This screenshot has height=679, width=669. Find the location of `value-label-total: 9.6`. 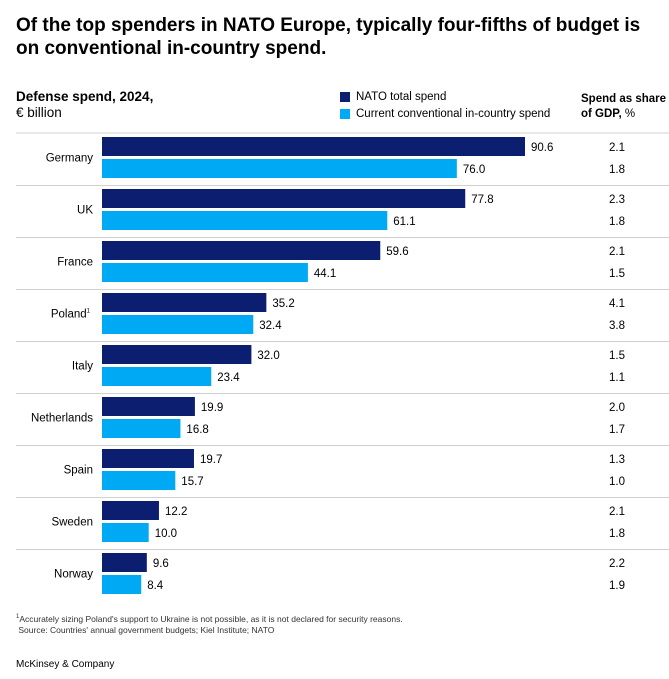

value-label-total: 9.6 is located at coordinates (161, 564).